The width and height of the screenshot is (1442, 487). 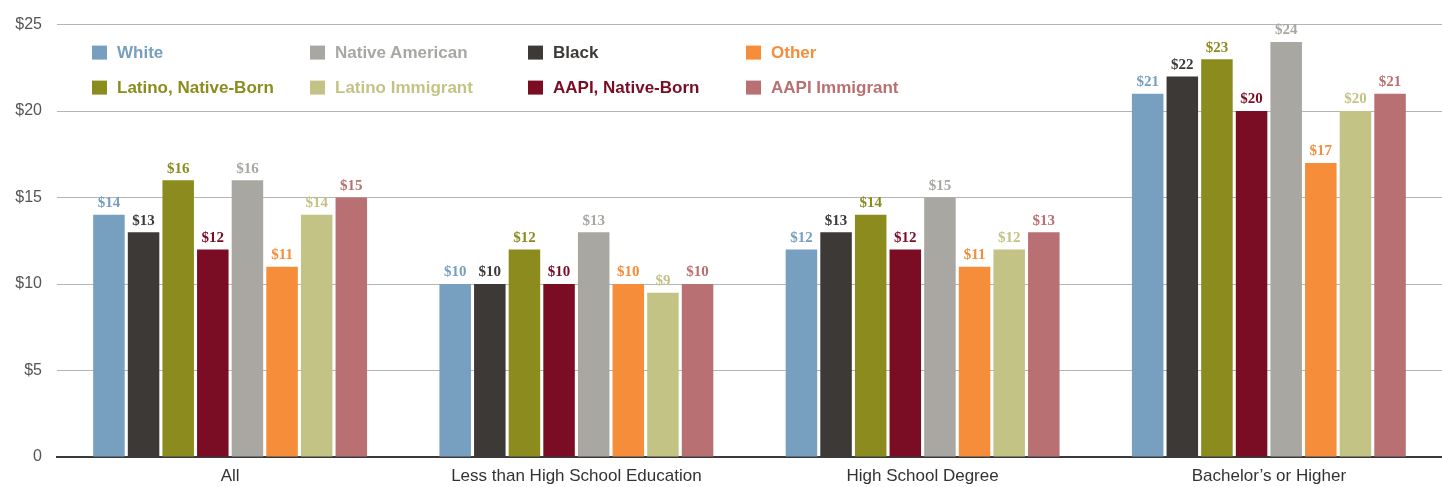 I want to click on data-label: $24, so click(x=1286, y=29).